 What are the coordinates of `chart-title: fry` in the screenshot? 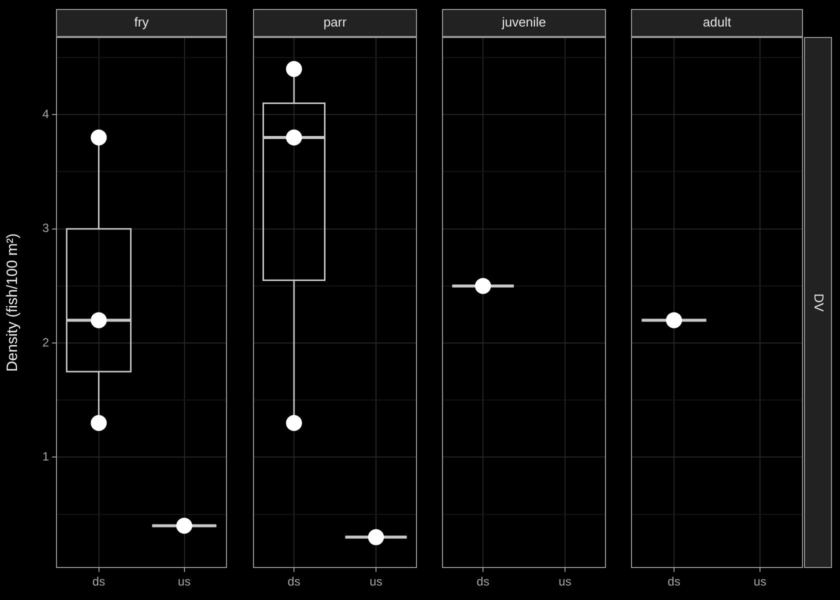 It's located at (142, 22).